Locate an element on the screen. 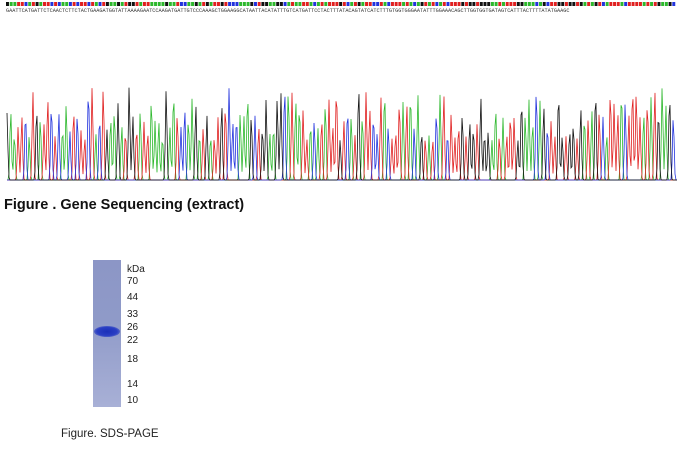 The height and width of the screenshot is (451, 683). sds-page-caption: Figure. SDS-PAGE is located at coordinates (110, 434).